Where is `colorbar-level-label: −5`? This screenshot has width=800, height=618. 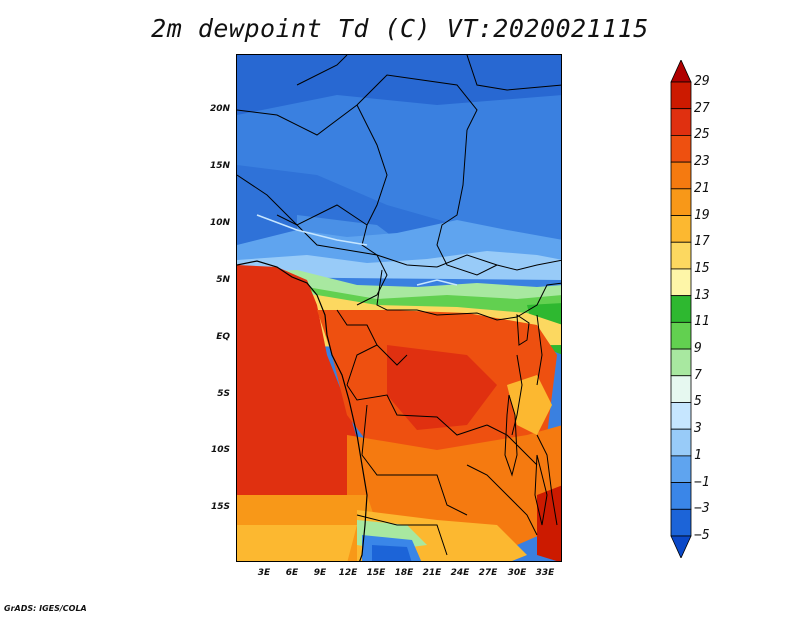
colorbar-level-label: −5 is located at coordinates (702, 535).